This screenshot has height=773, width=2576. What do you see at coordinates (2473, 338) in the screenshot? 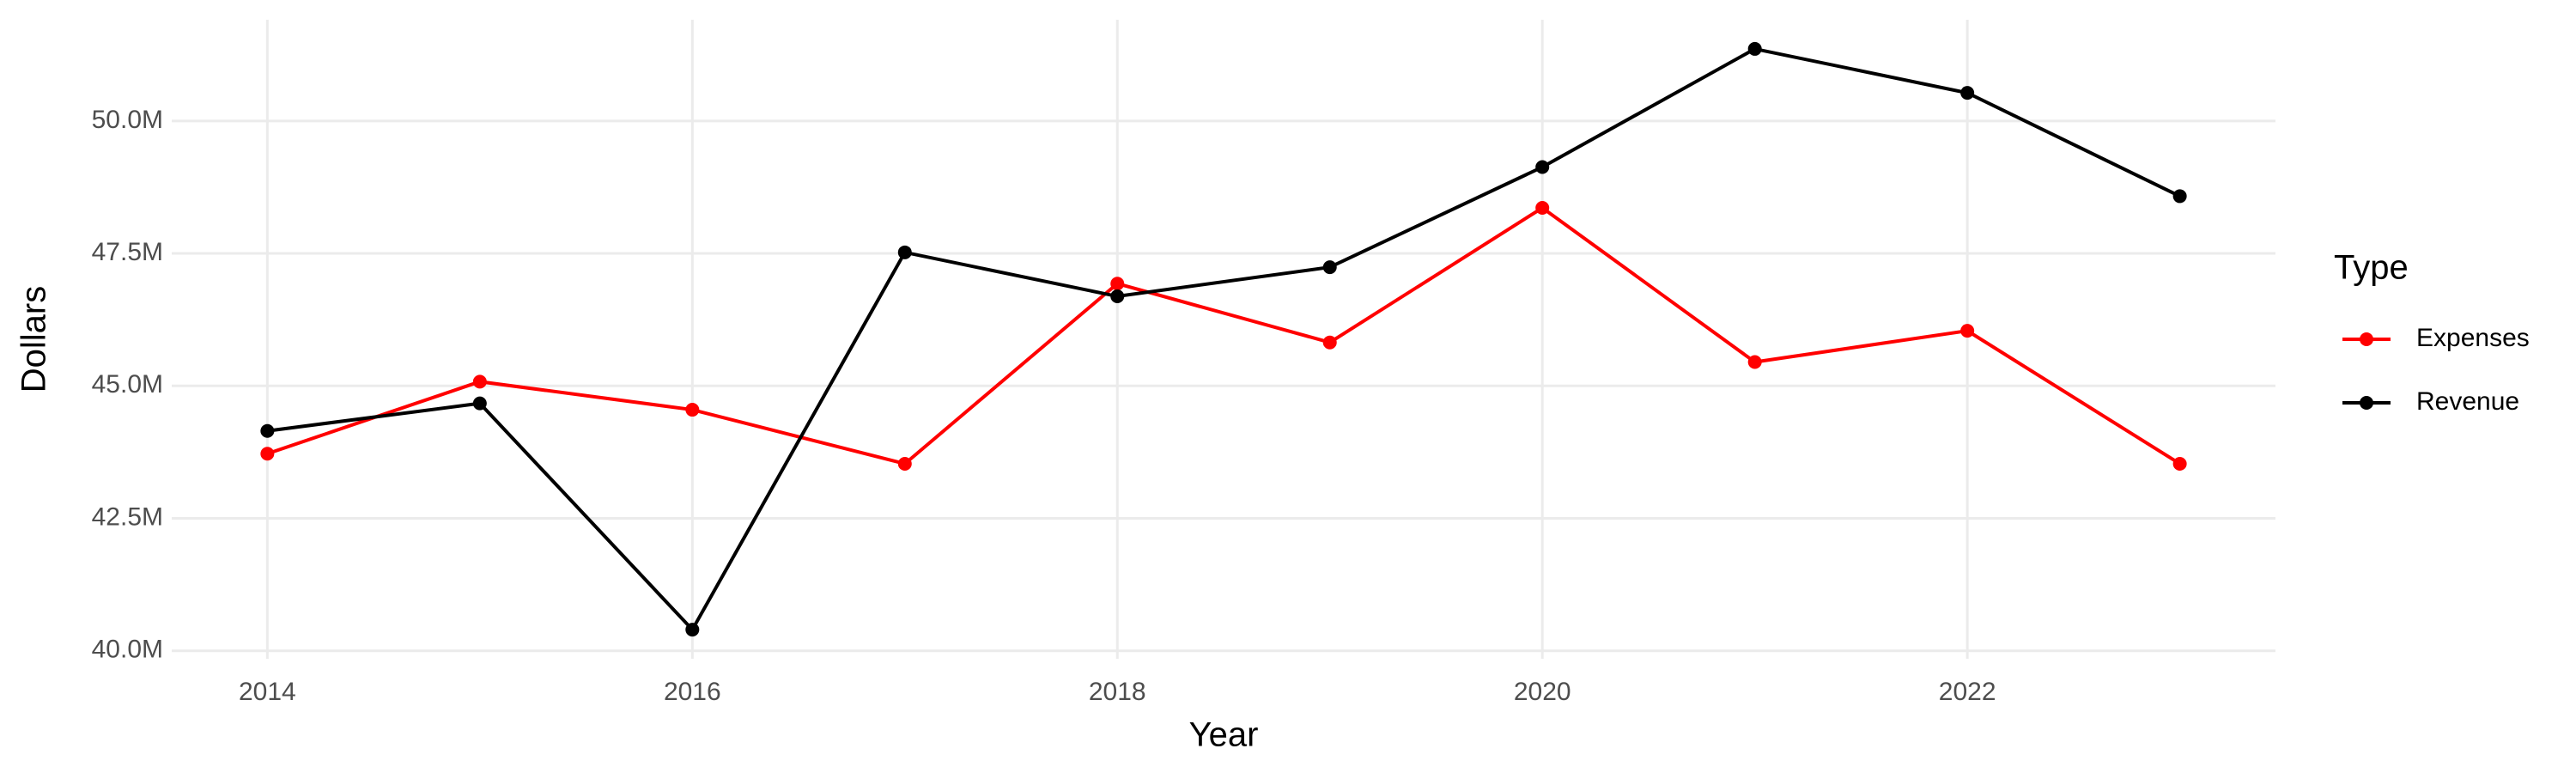
I see `legend-label: Expenses` at bounding box center [2473, 338].